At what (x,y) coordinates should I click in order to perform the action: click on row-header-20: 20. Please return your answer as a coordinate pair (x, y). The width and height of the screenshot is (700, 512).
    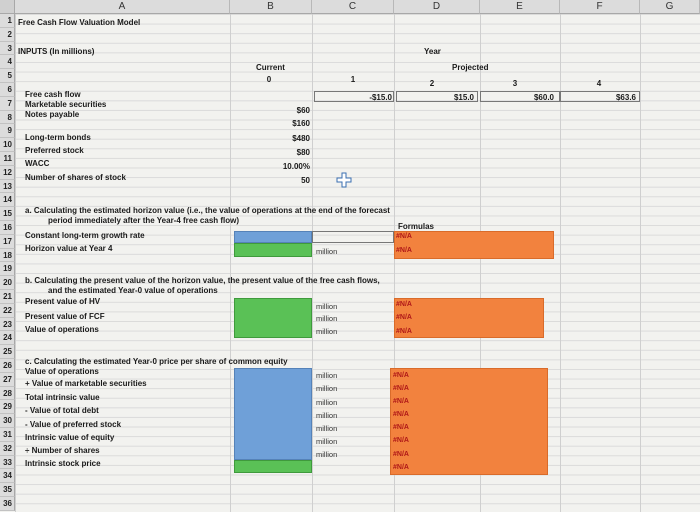
    Looking at the image, I should click on (7, 283).